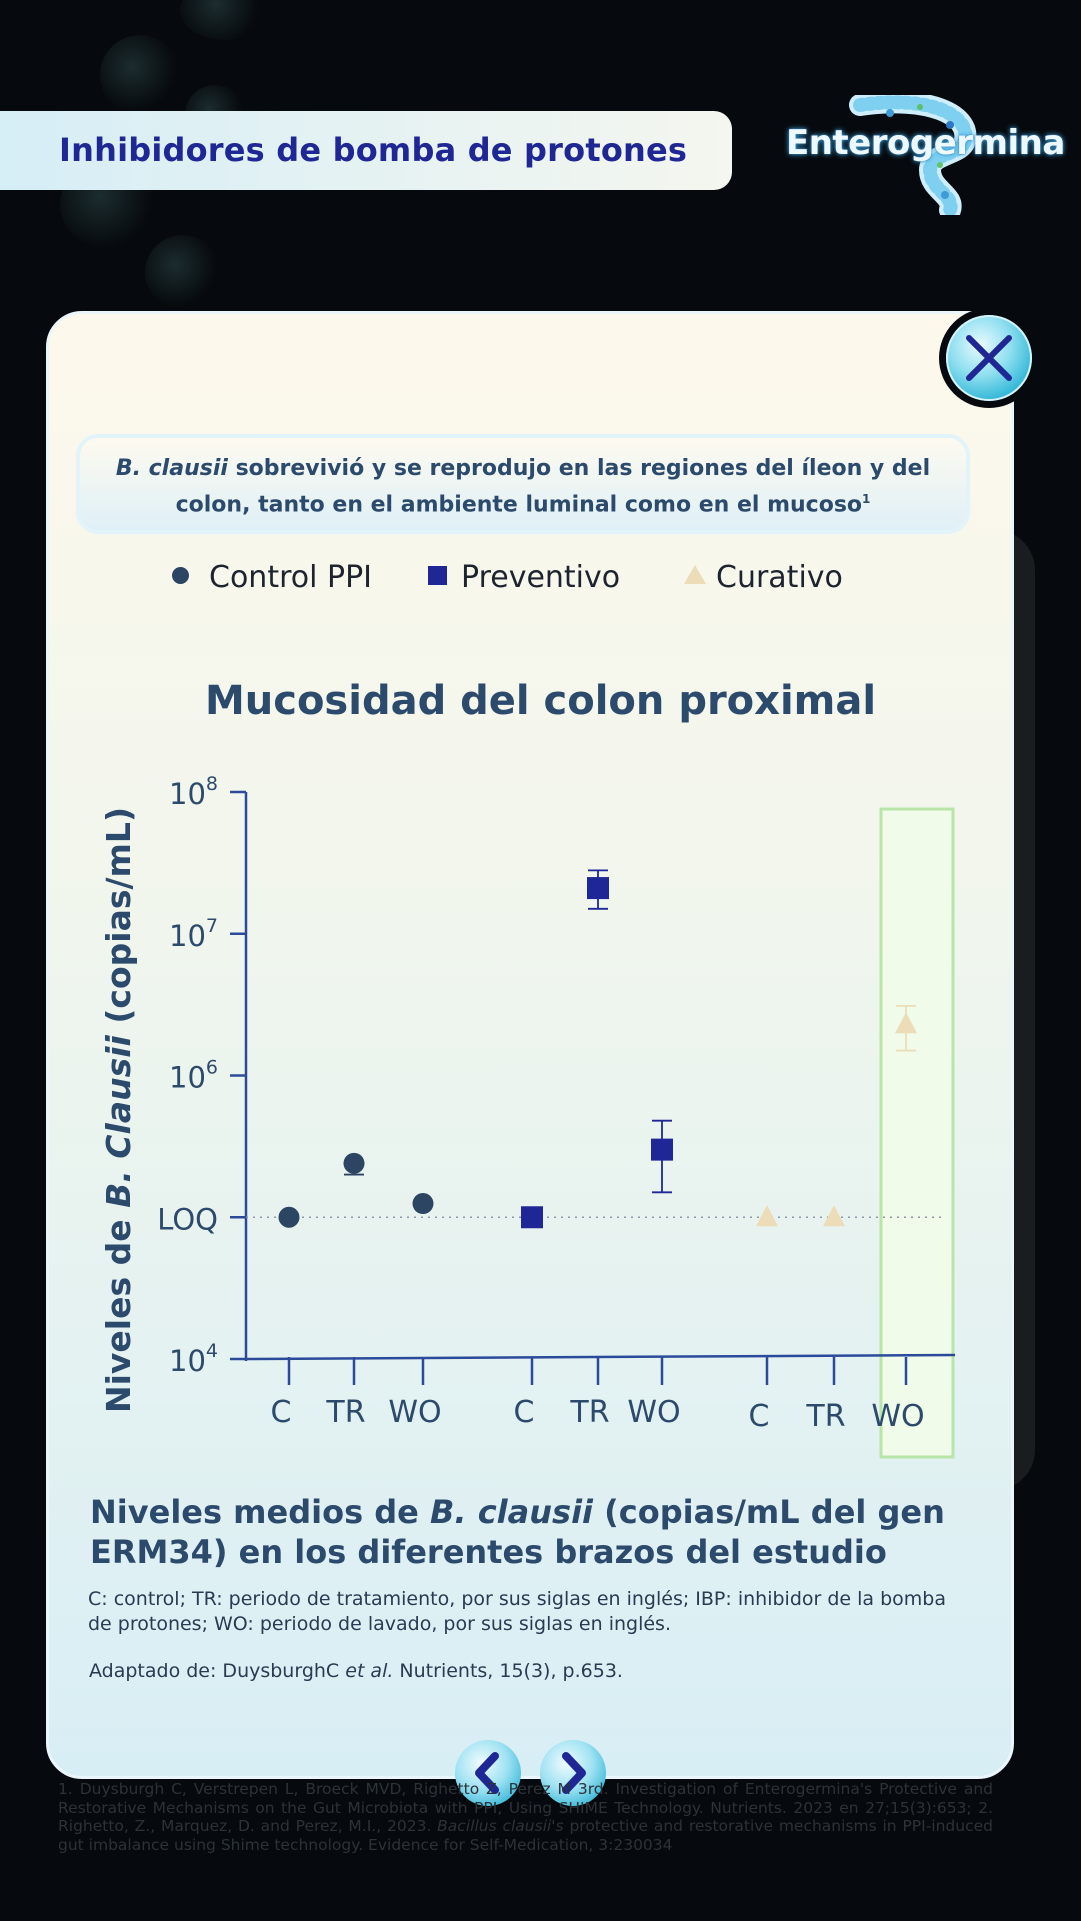 Image resolution: width=1081 pixels, height=1921 pixels. Describe the element at coordinates (291, 577) in the screenshot. I see `legend-label: Control PPI` at that location.